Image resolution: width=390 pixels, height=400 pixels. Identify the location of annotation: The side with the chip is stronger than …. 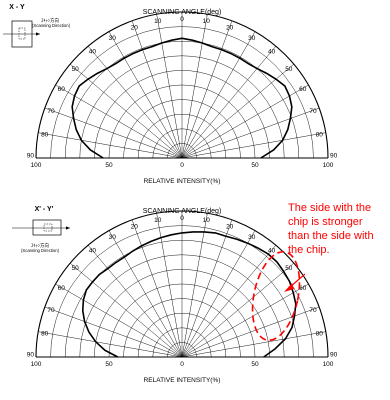
(312, 272).